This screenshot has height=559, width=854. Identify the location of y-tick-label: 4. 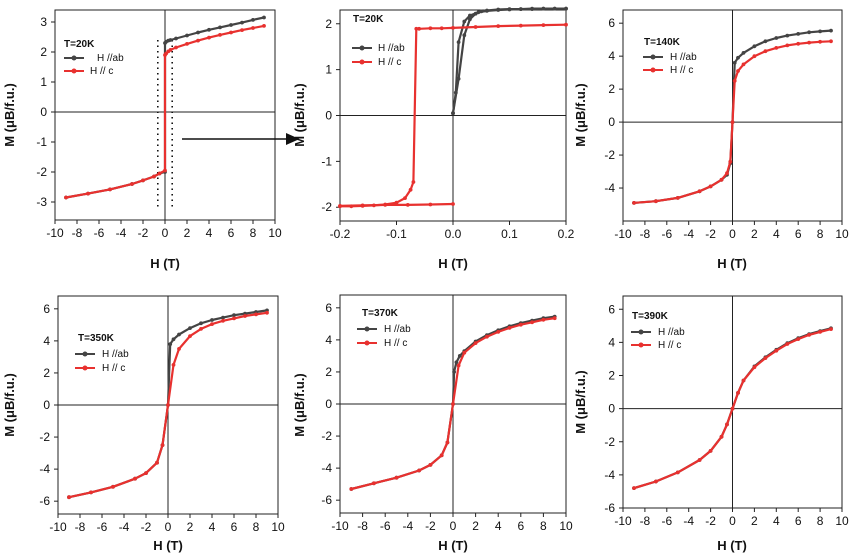
(46, 341).